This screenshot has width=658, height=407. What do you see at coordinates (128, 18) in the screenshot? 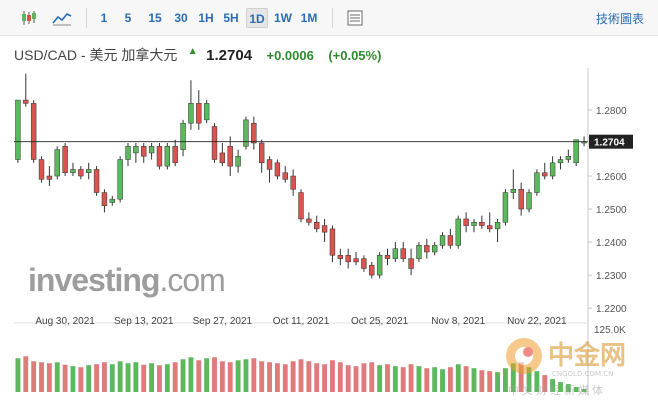
I see `interval-5m-button: 5` at bounding box center [128, 18].